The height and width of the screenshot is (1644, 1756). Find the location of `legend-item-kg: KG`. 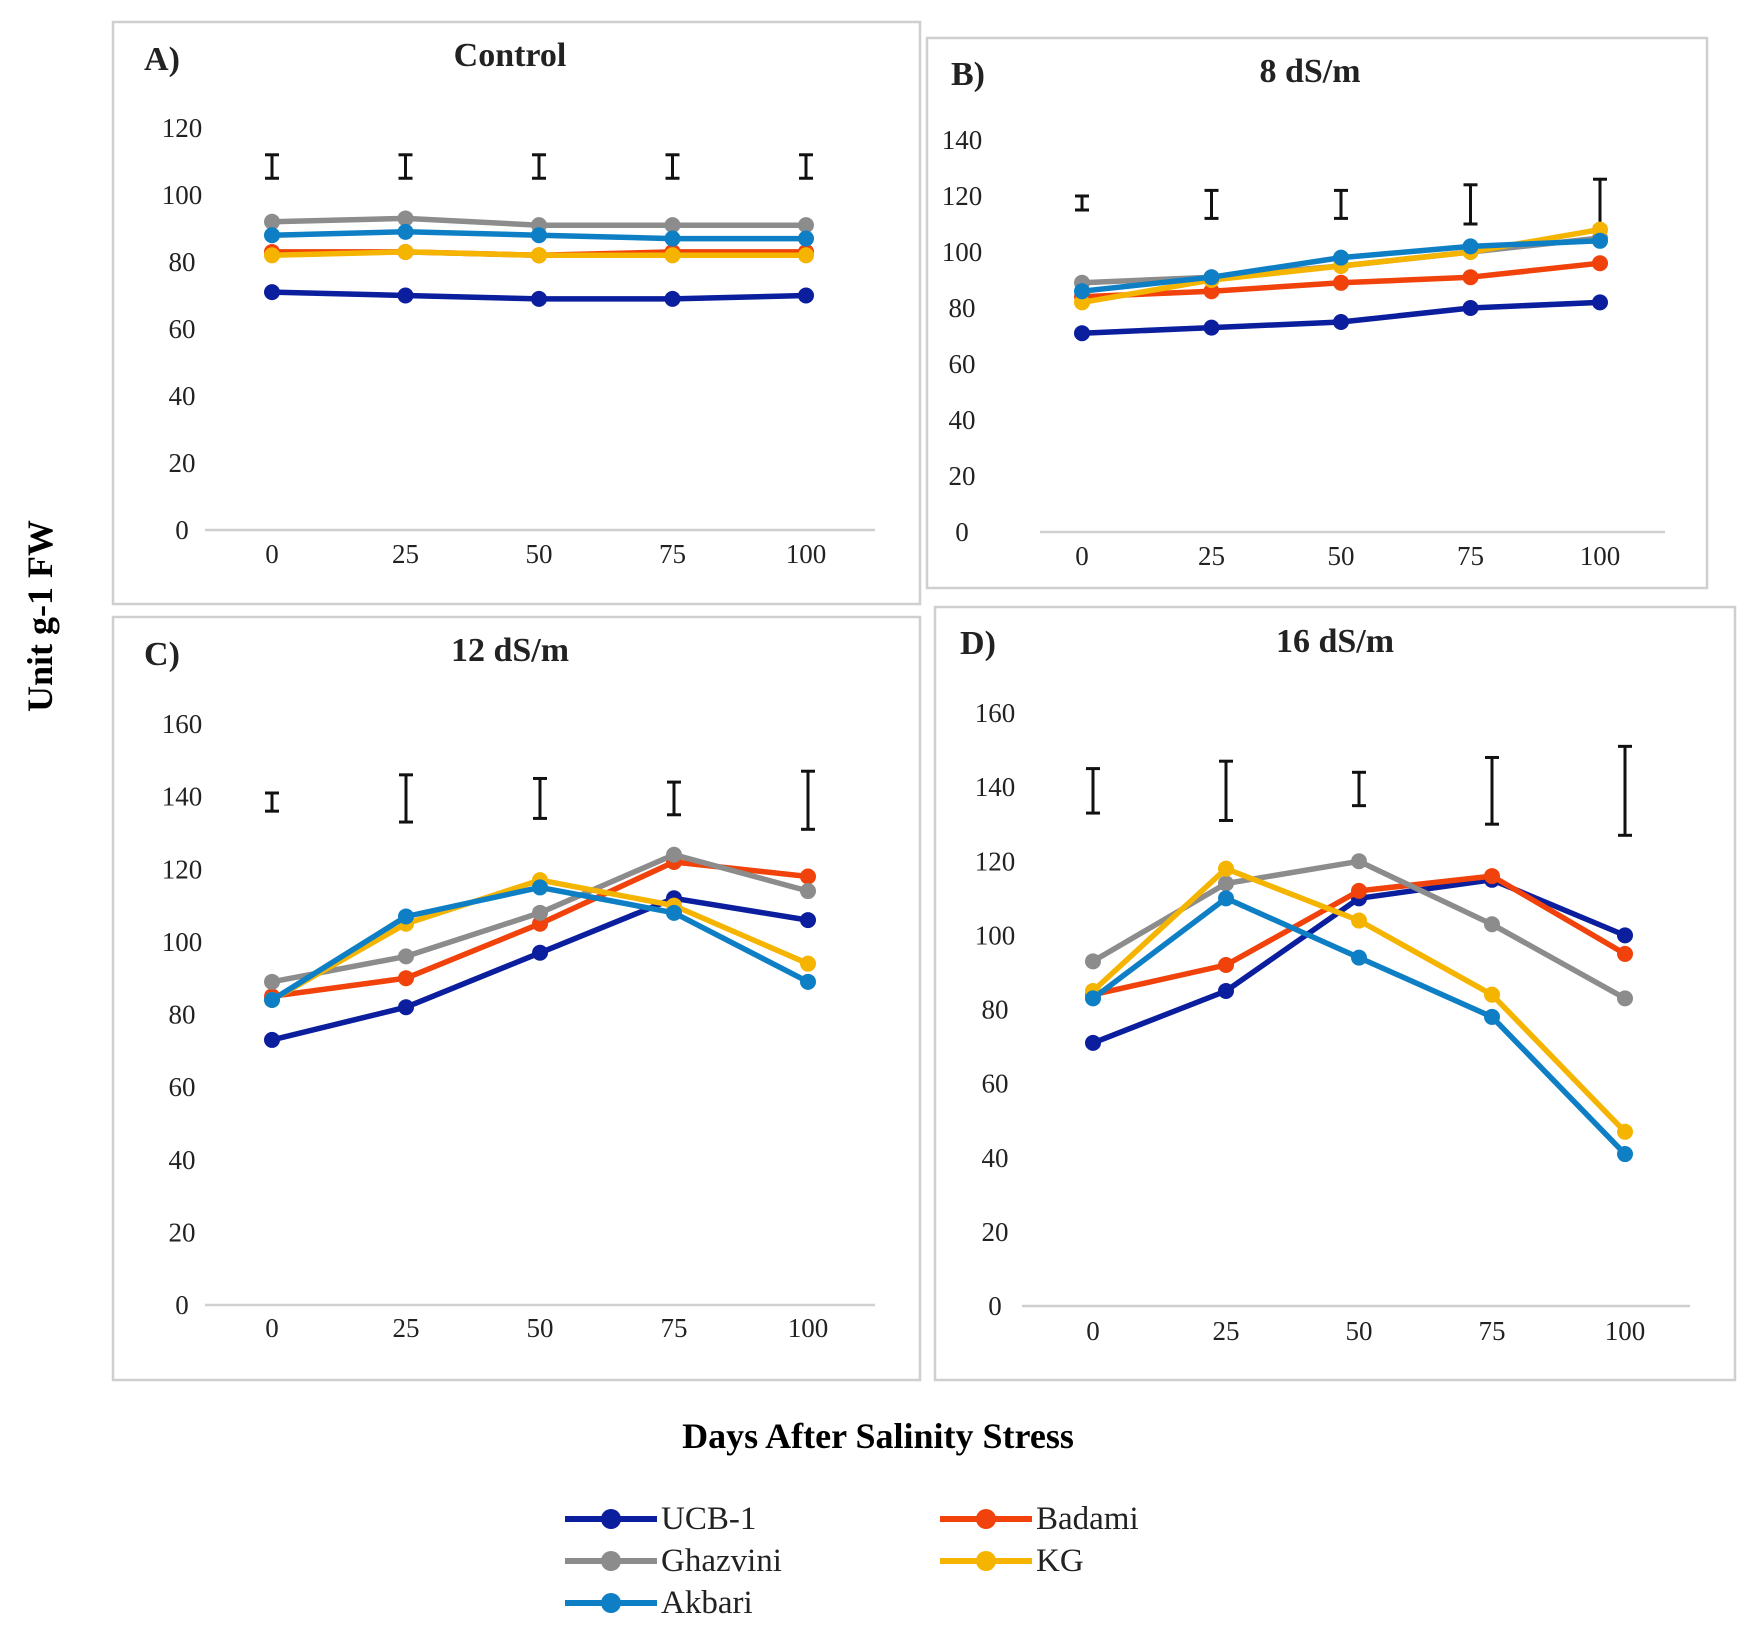

legend-item-kg: KG is located at coordinates (1012, 1561).